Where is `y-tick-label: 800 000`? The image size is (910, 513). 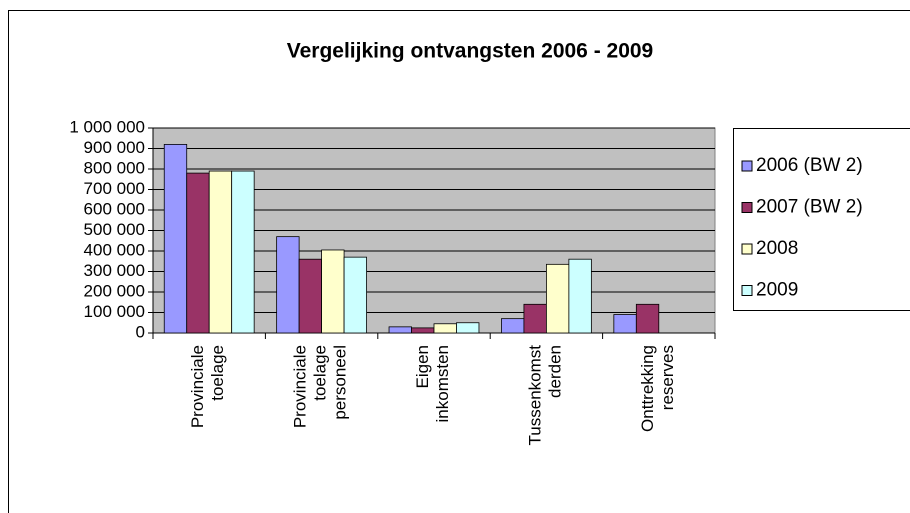 y-tick-label: 800 000 is located at coordinates (114, 167).